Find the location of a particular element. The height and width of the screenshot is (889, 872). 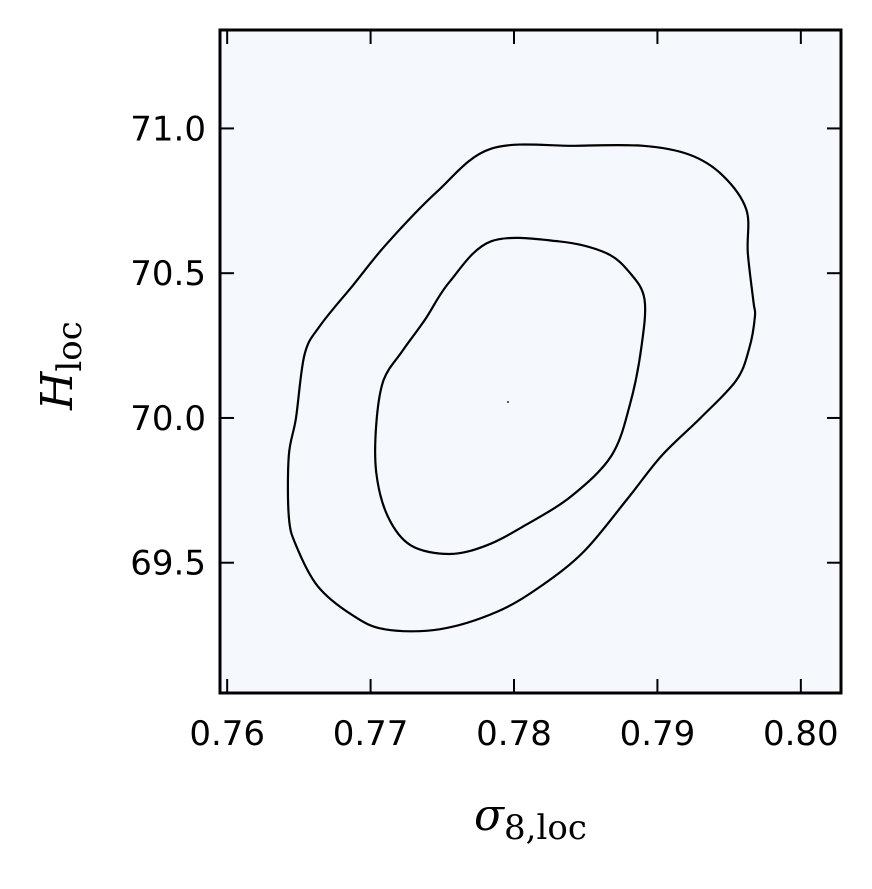

y-tick-label-3: 71.0 is located at coordinates (168, 129).